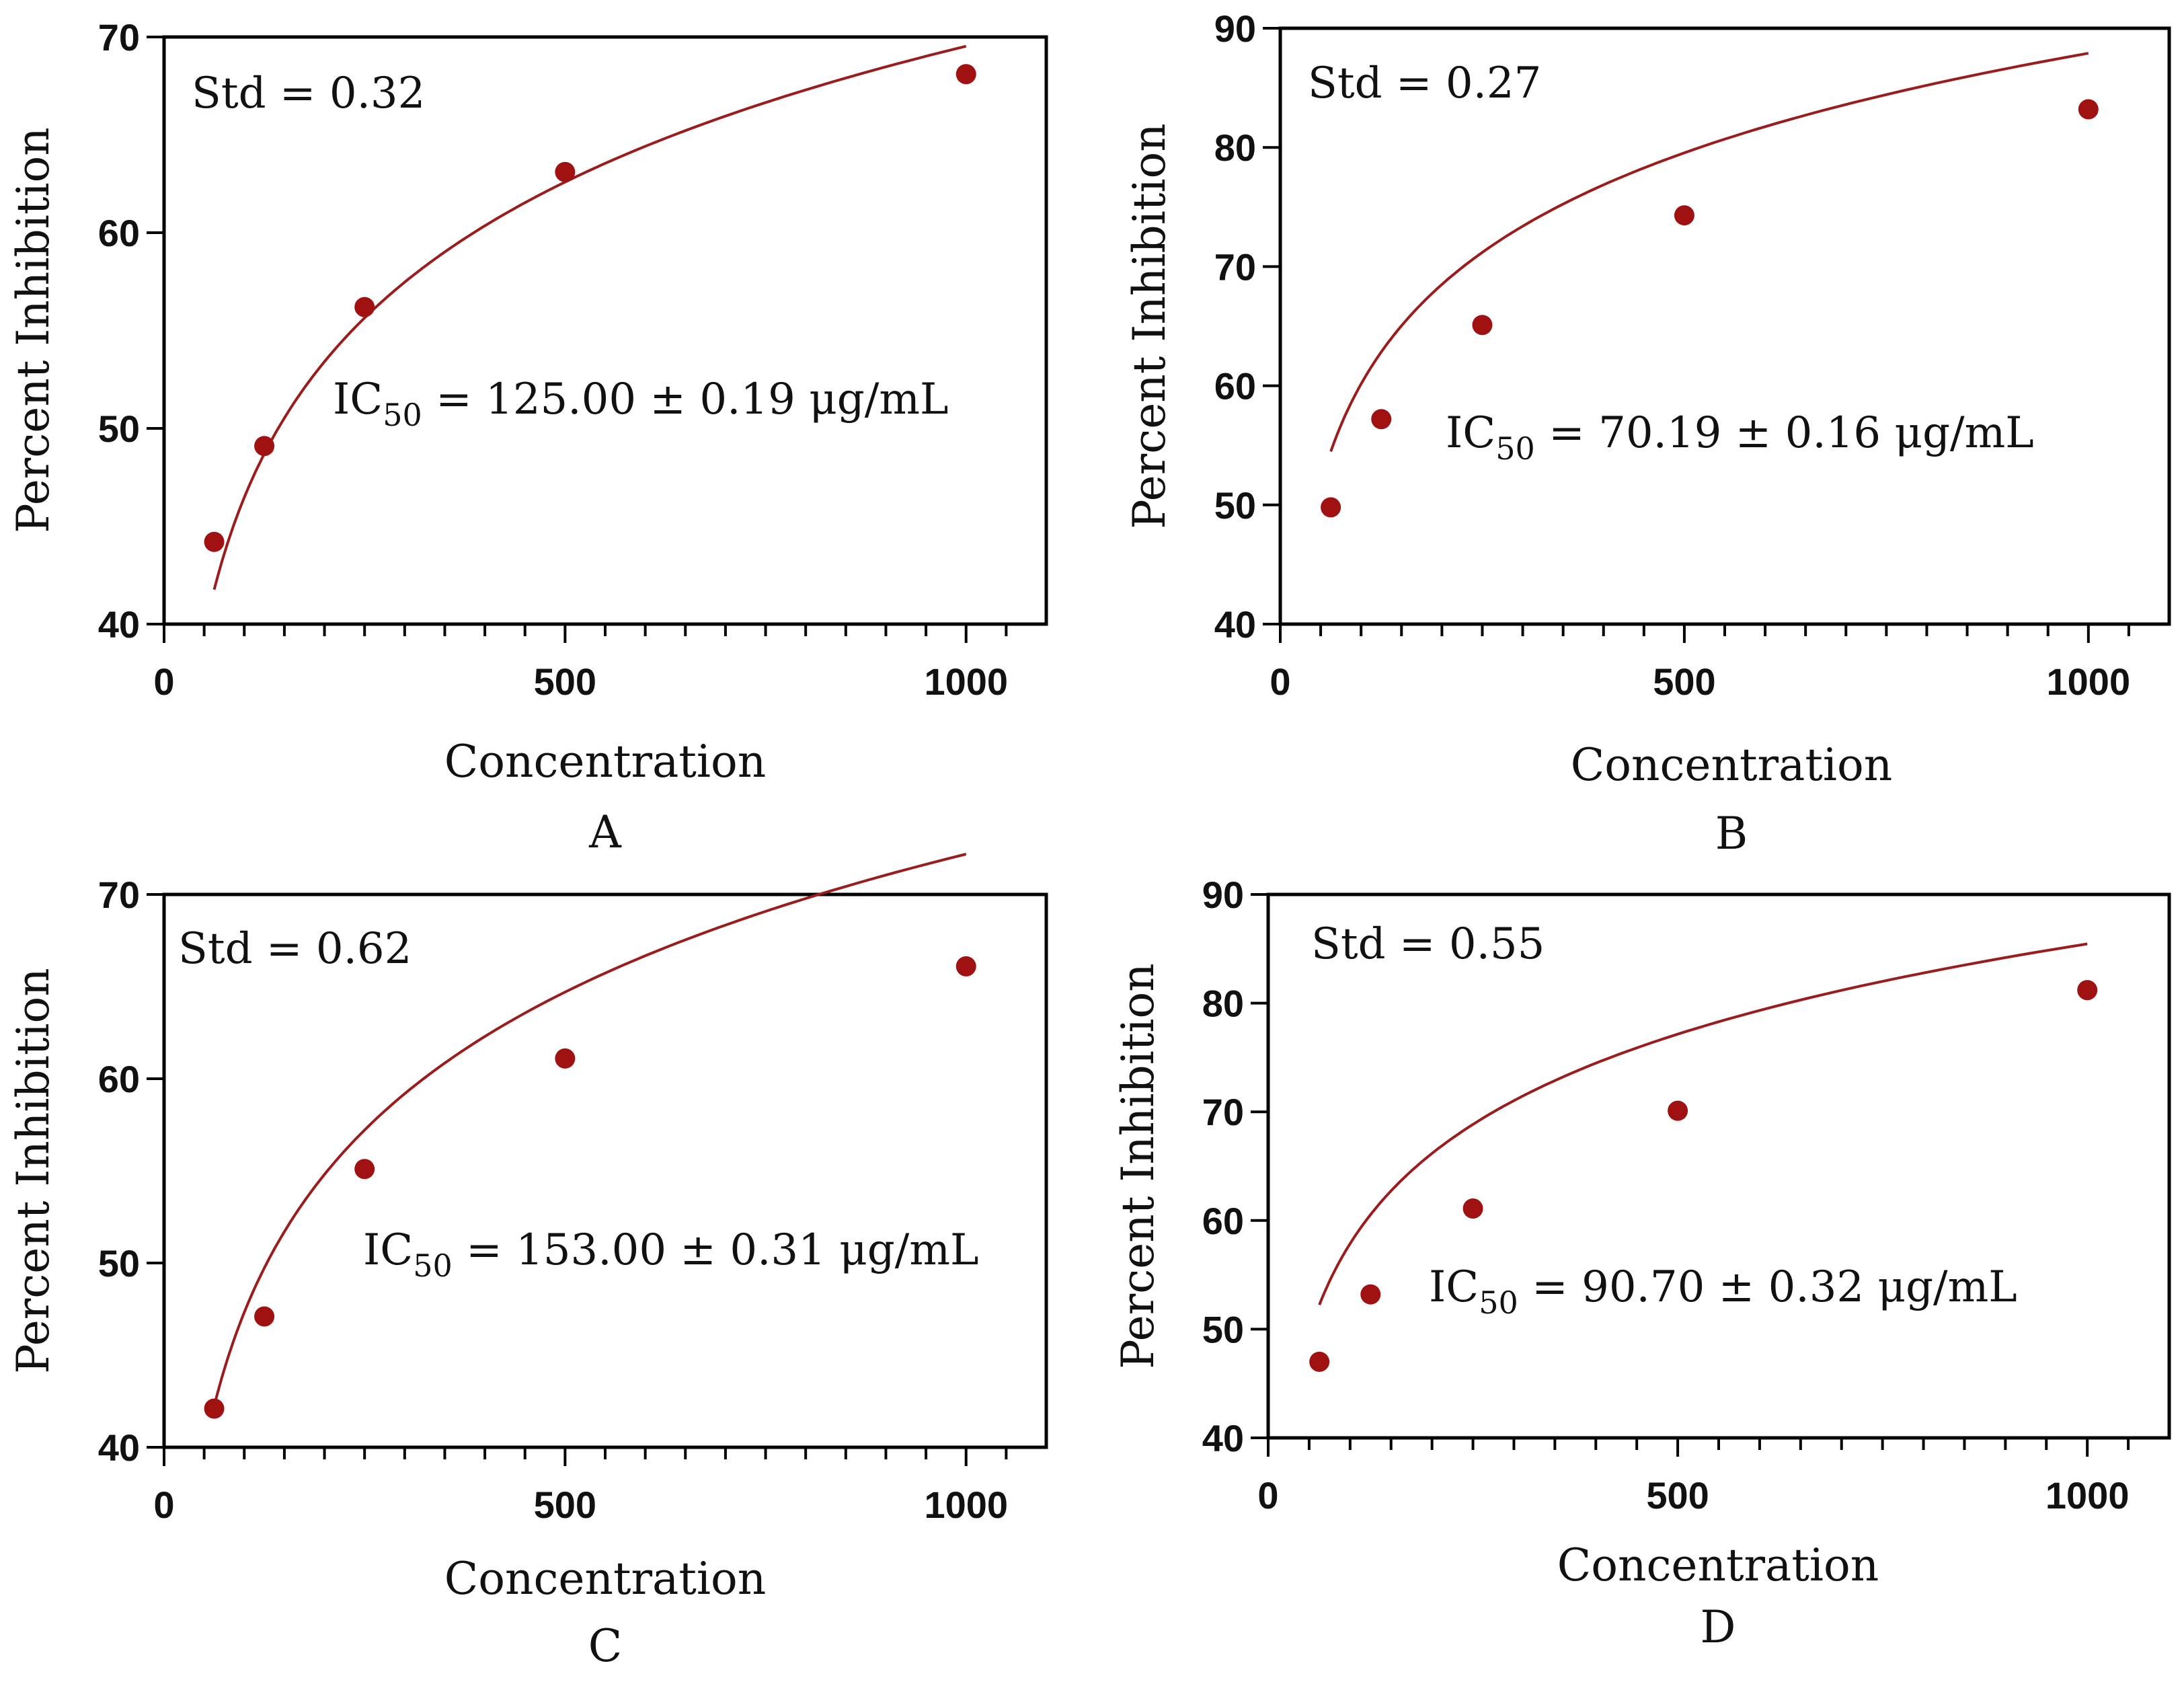 Image resolution: width=2184 pixels, height=1684 pixels. I want to click on std-annotation: Std = 0.27, so click(1425, 83).